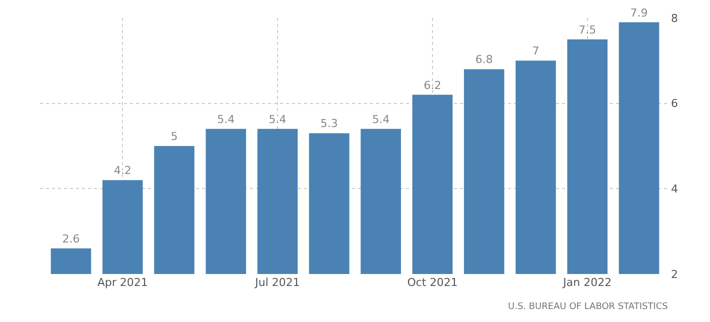  What do you see at coordinates (123, 171) in the screenshot?
I see `data-label: 4.2` at bounding box center [123, 171].